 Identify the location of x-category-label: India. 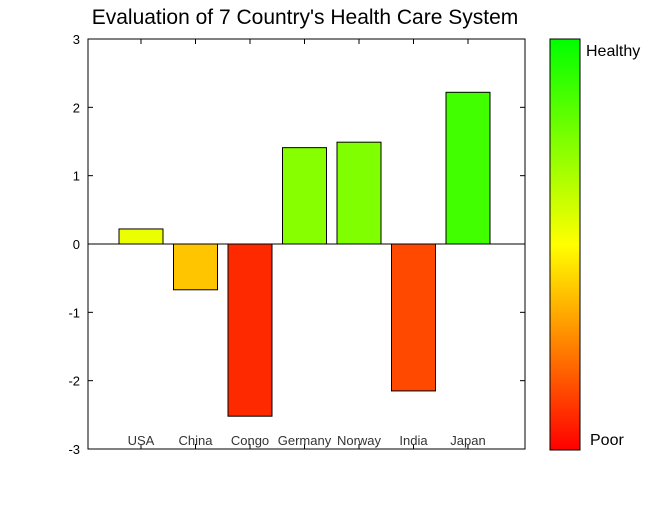
(413, 440).